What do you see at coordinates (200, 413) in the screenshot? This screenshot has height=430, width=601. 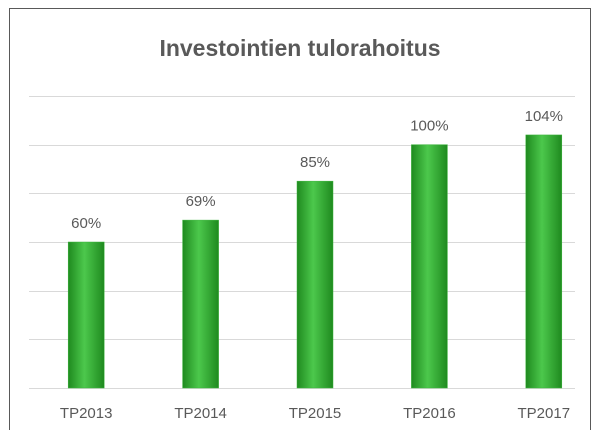 I see `x-tick-label: TP2014` at bounding box center [200, 413].